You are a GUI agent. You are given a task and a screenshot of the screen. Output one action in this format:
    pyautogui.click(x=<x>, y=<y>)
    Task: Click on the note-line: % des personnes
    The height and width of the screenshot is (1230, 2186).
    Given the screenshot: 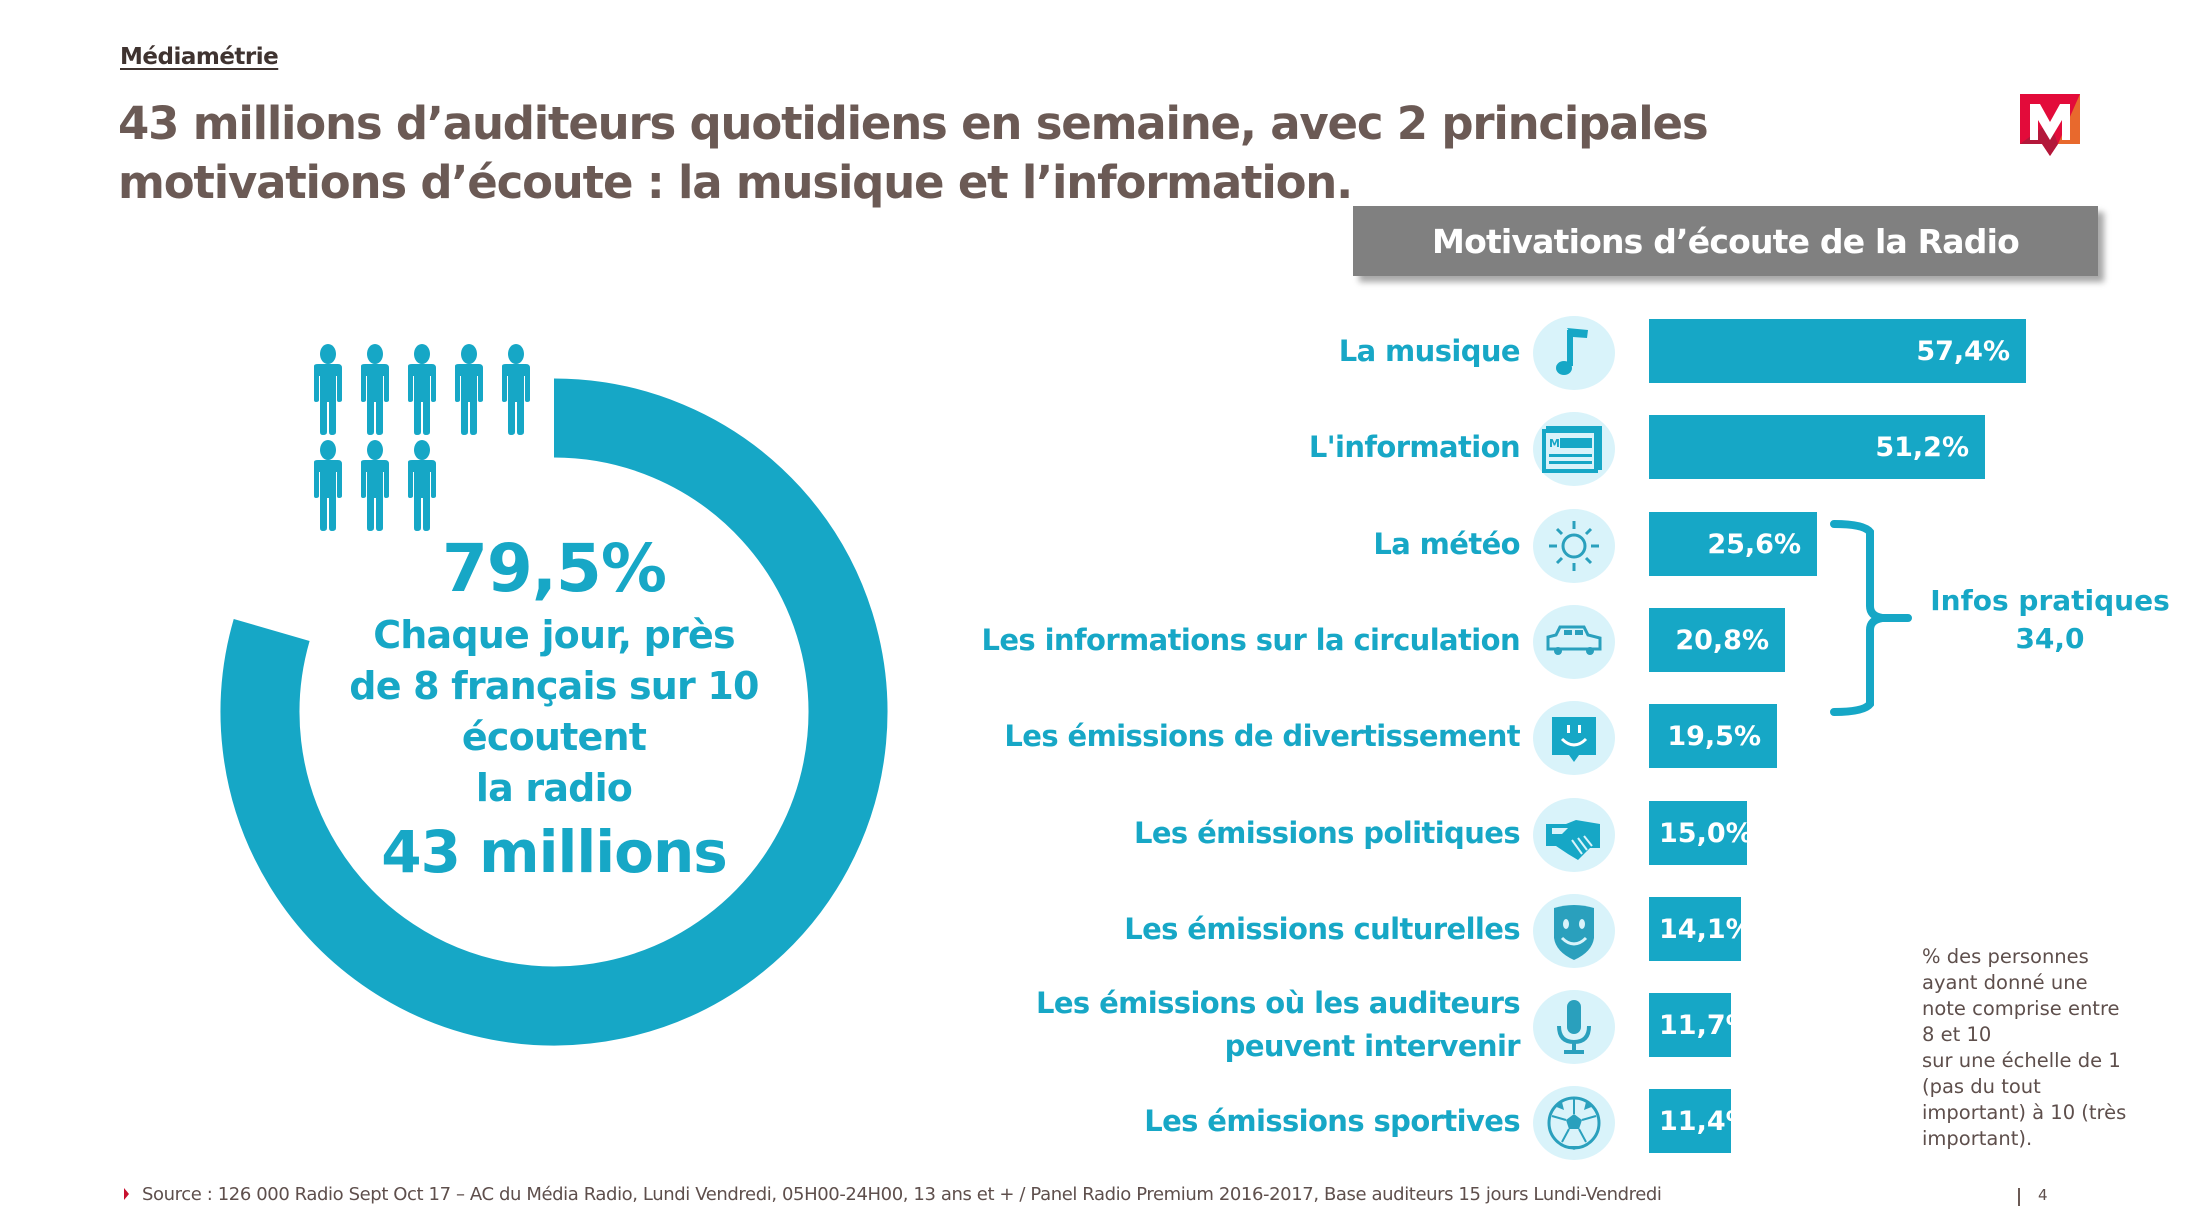 What is the action you would take?
    pyautogui.click(x=2005, y=956)
    